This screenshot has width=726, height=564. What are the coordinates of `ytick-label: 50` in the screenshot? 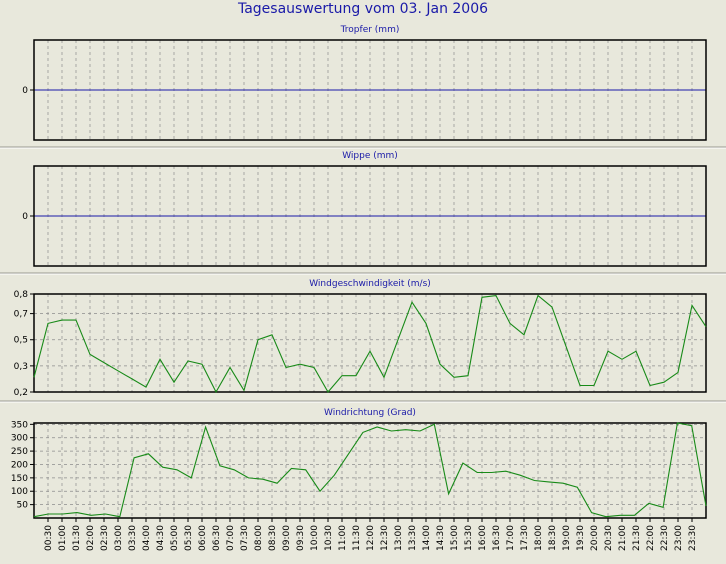 It's located at (23, 506).